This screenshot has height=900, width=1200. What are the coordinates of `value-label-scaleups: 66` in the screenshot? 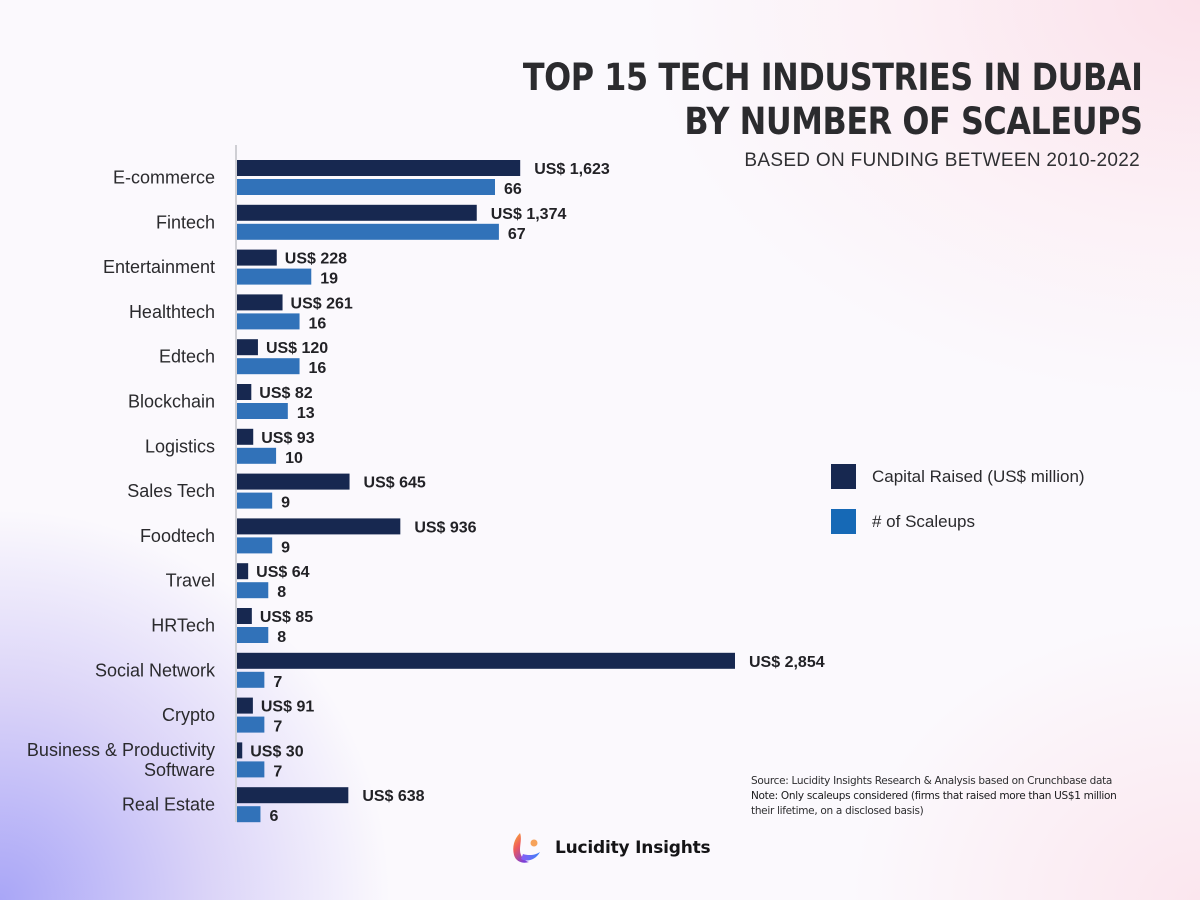 It's located at (513, 189).